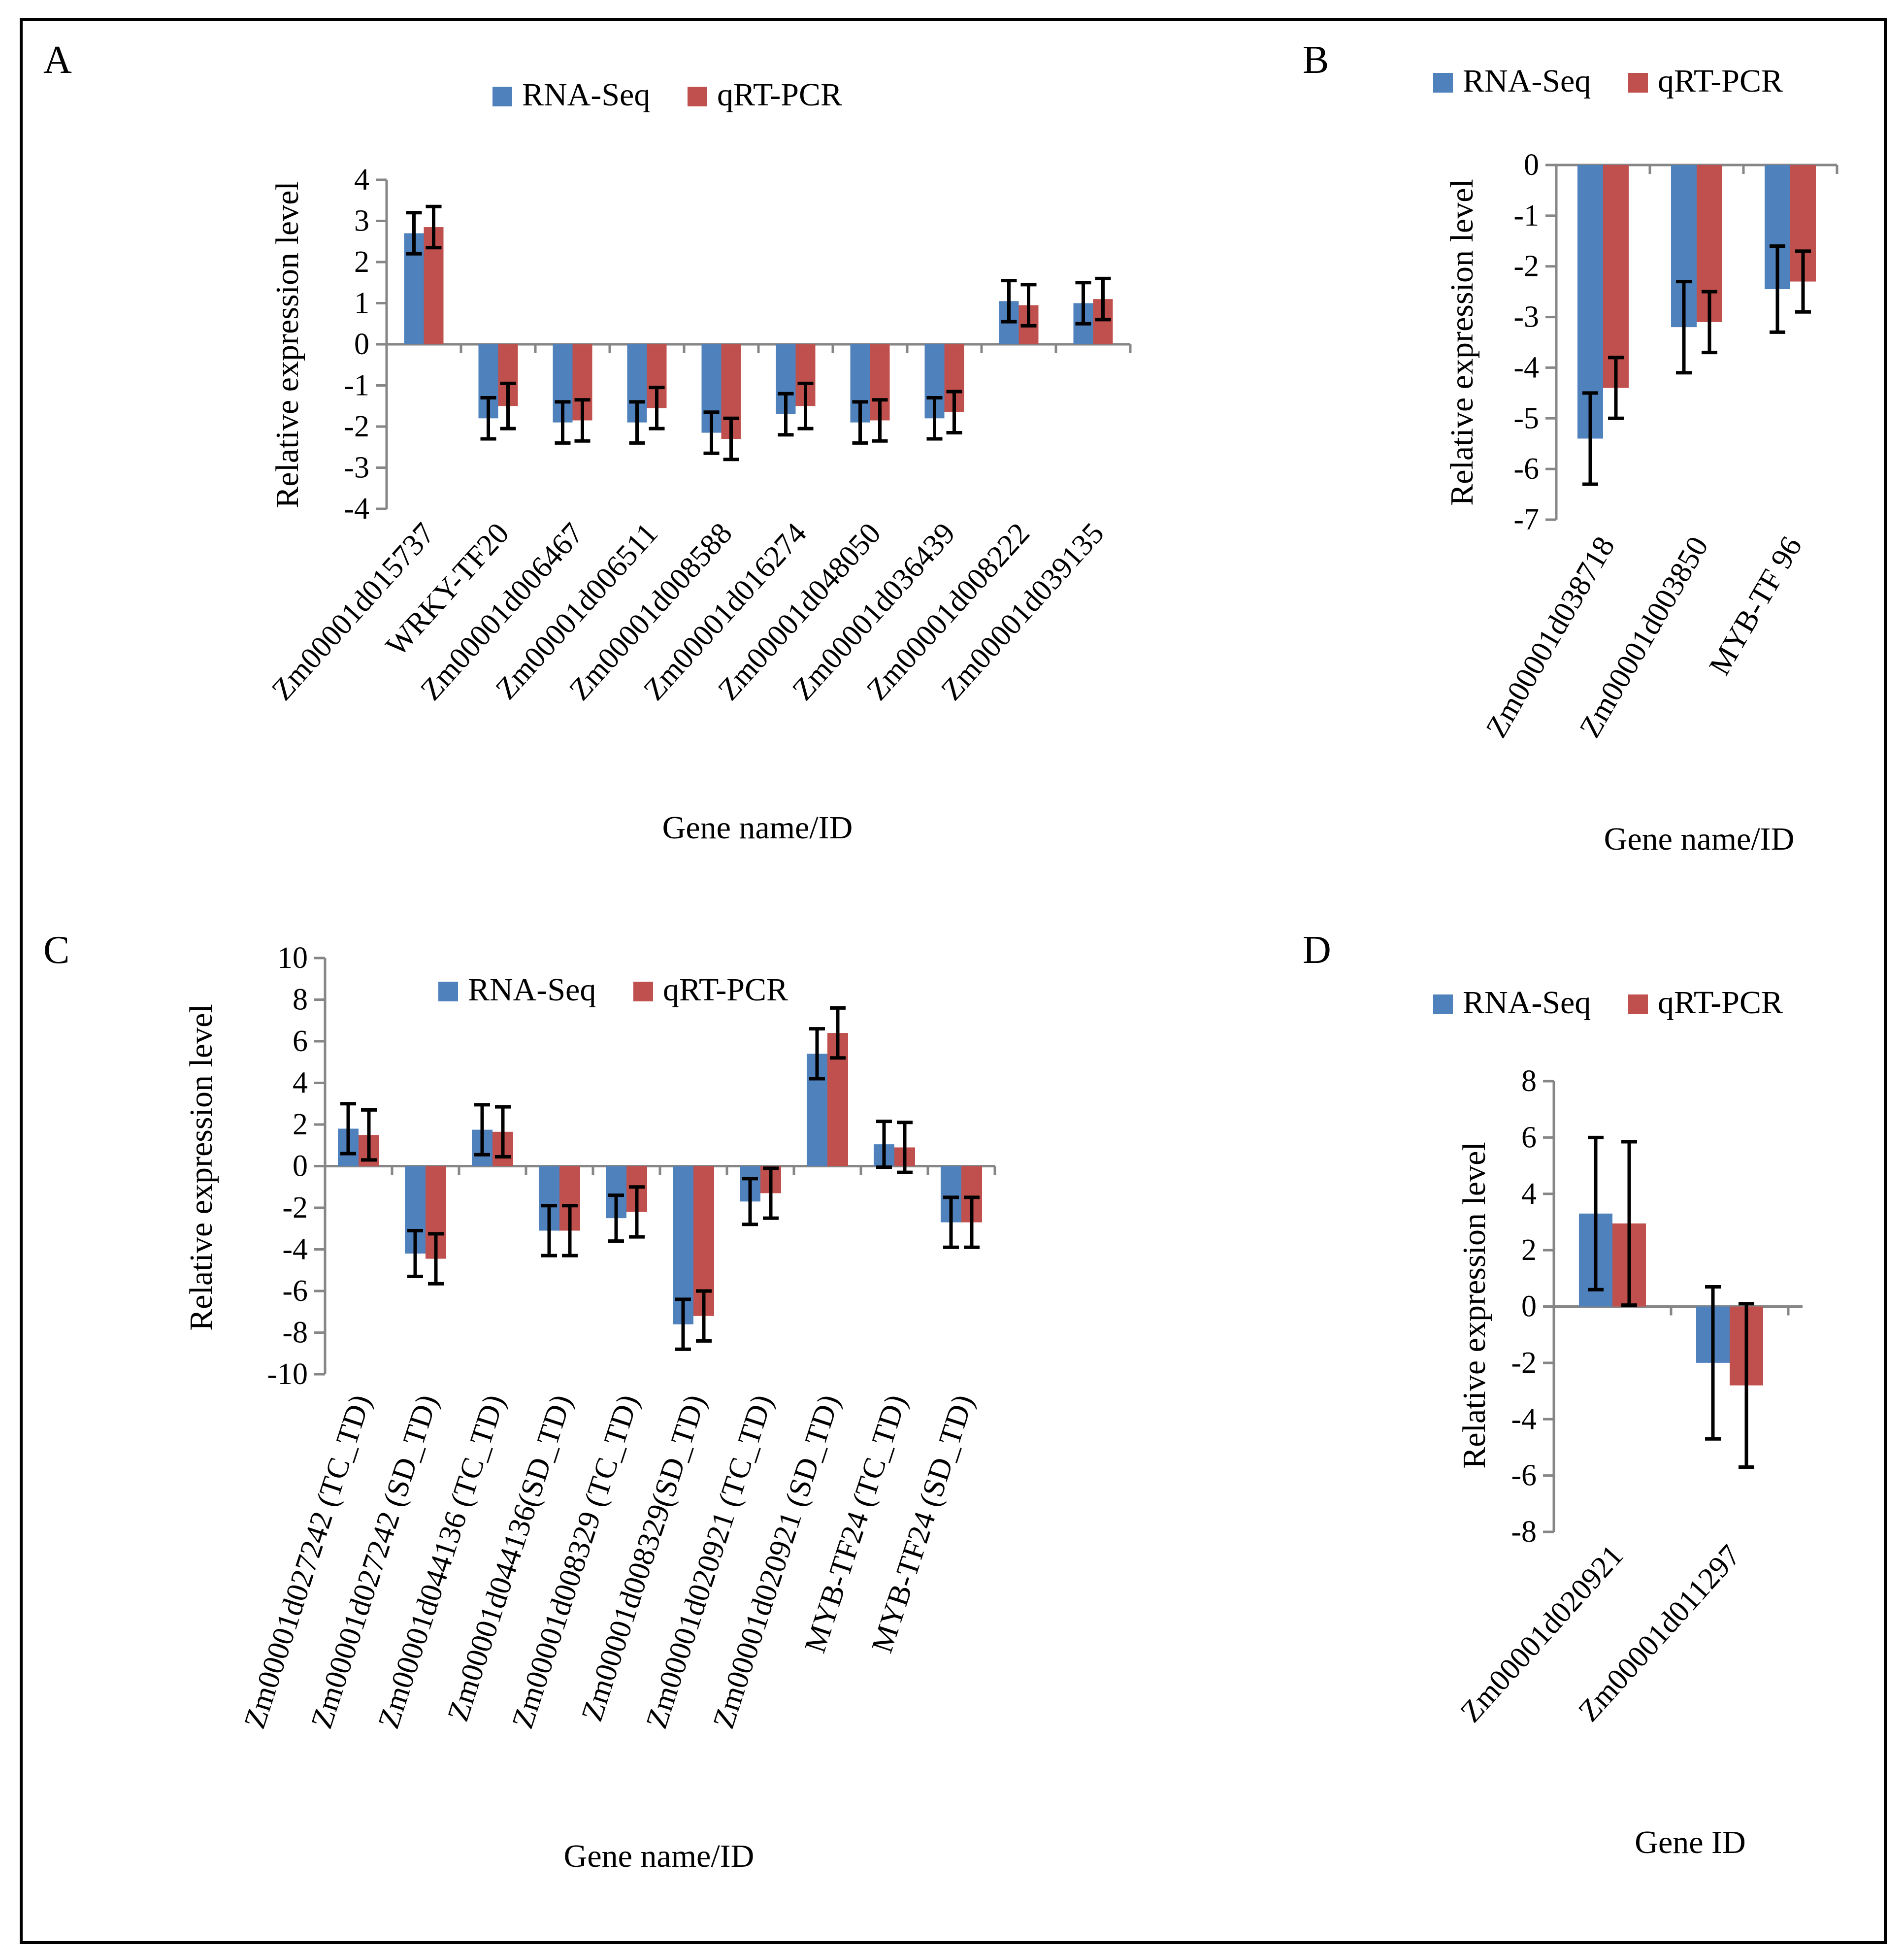 The width and height of the screenshot is (1904, 1953). Describe the element at coordinates (1317, 950) in the screenshot. I see `panel-letter: D` at that location.